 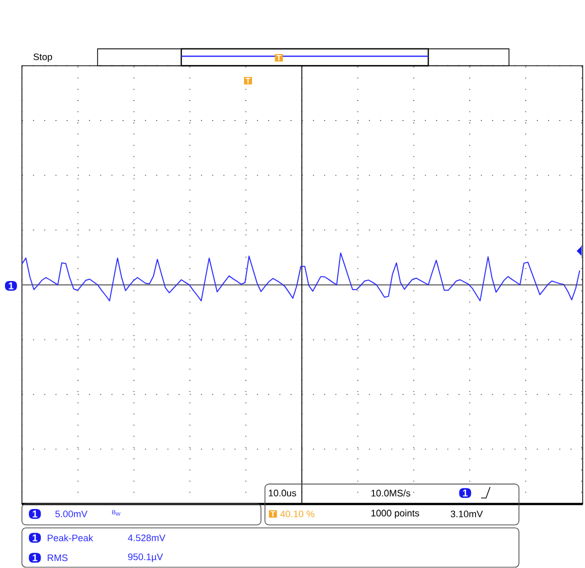 I want to click on text: Stop, so click(x=43, y=58).